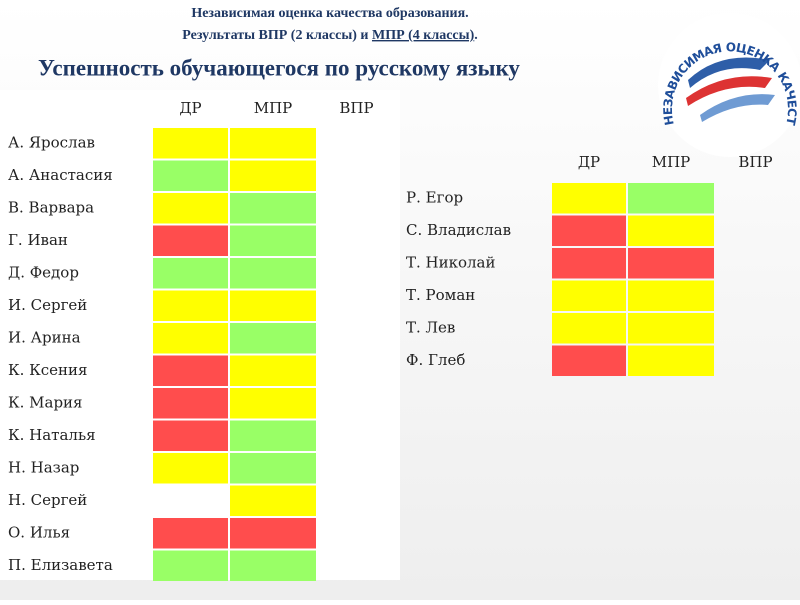  Describe the element at coordinates (51, 207) in the screenshot. I see `student-name: В. Варвара` at that location.